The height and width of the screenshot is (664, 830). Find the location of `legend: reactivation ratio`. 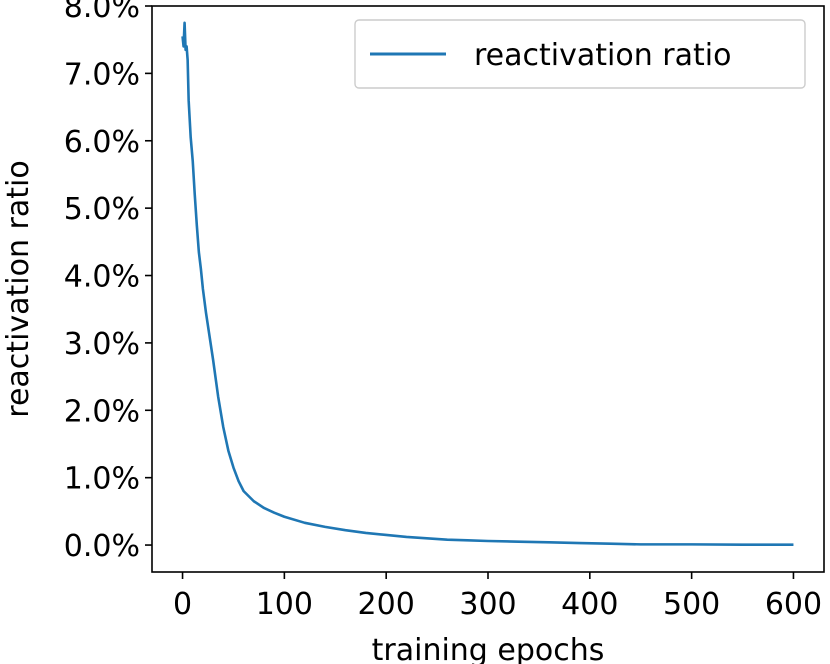

legend: reactivation ratio is located at coordinates (580, 54).